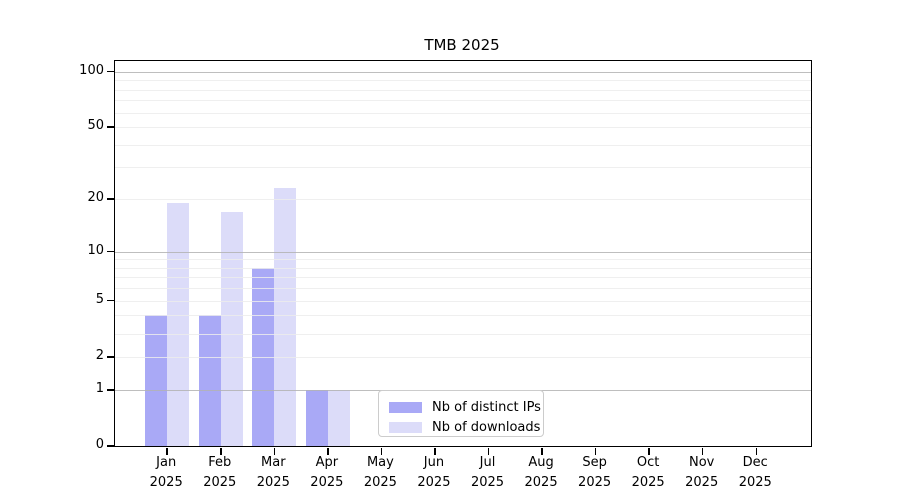  What do you see at coordinates (755, 473) in the screenshot?
I see `x-tick-label: Dec 2025` at bounding box center [755, 473].